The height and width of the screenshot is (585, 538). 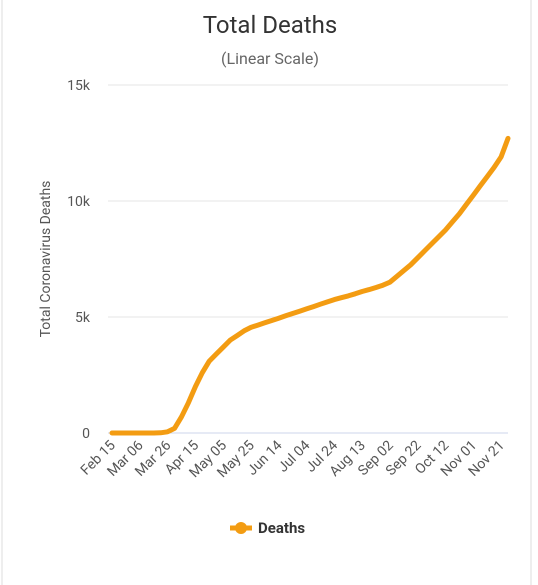 I want to click on y-tick-label: 0, so click(x=86, y=434).